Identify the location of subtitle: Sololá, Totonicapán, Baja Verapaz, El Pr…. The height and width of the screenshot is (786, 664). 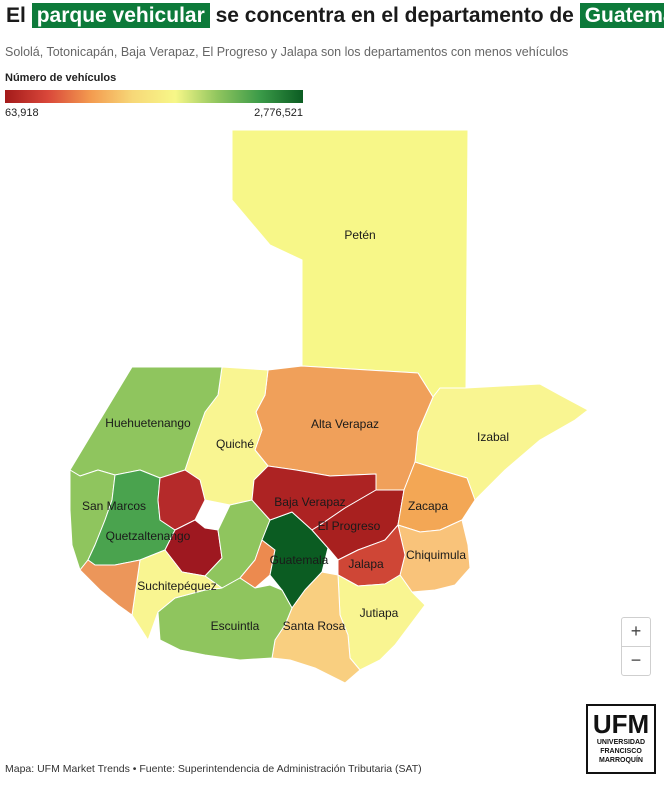
(287, 52).